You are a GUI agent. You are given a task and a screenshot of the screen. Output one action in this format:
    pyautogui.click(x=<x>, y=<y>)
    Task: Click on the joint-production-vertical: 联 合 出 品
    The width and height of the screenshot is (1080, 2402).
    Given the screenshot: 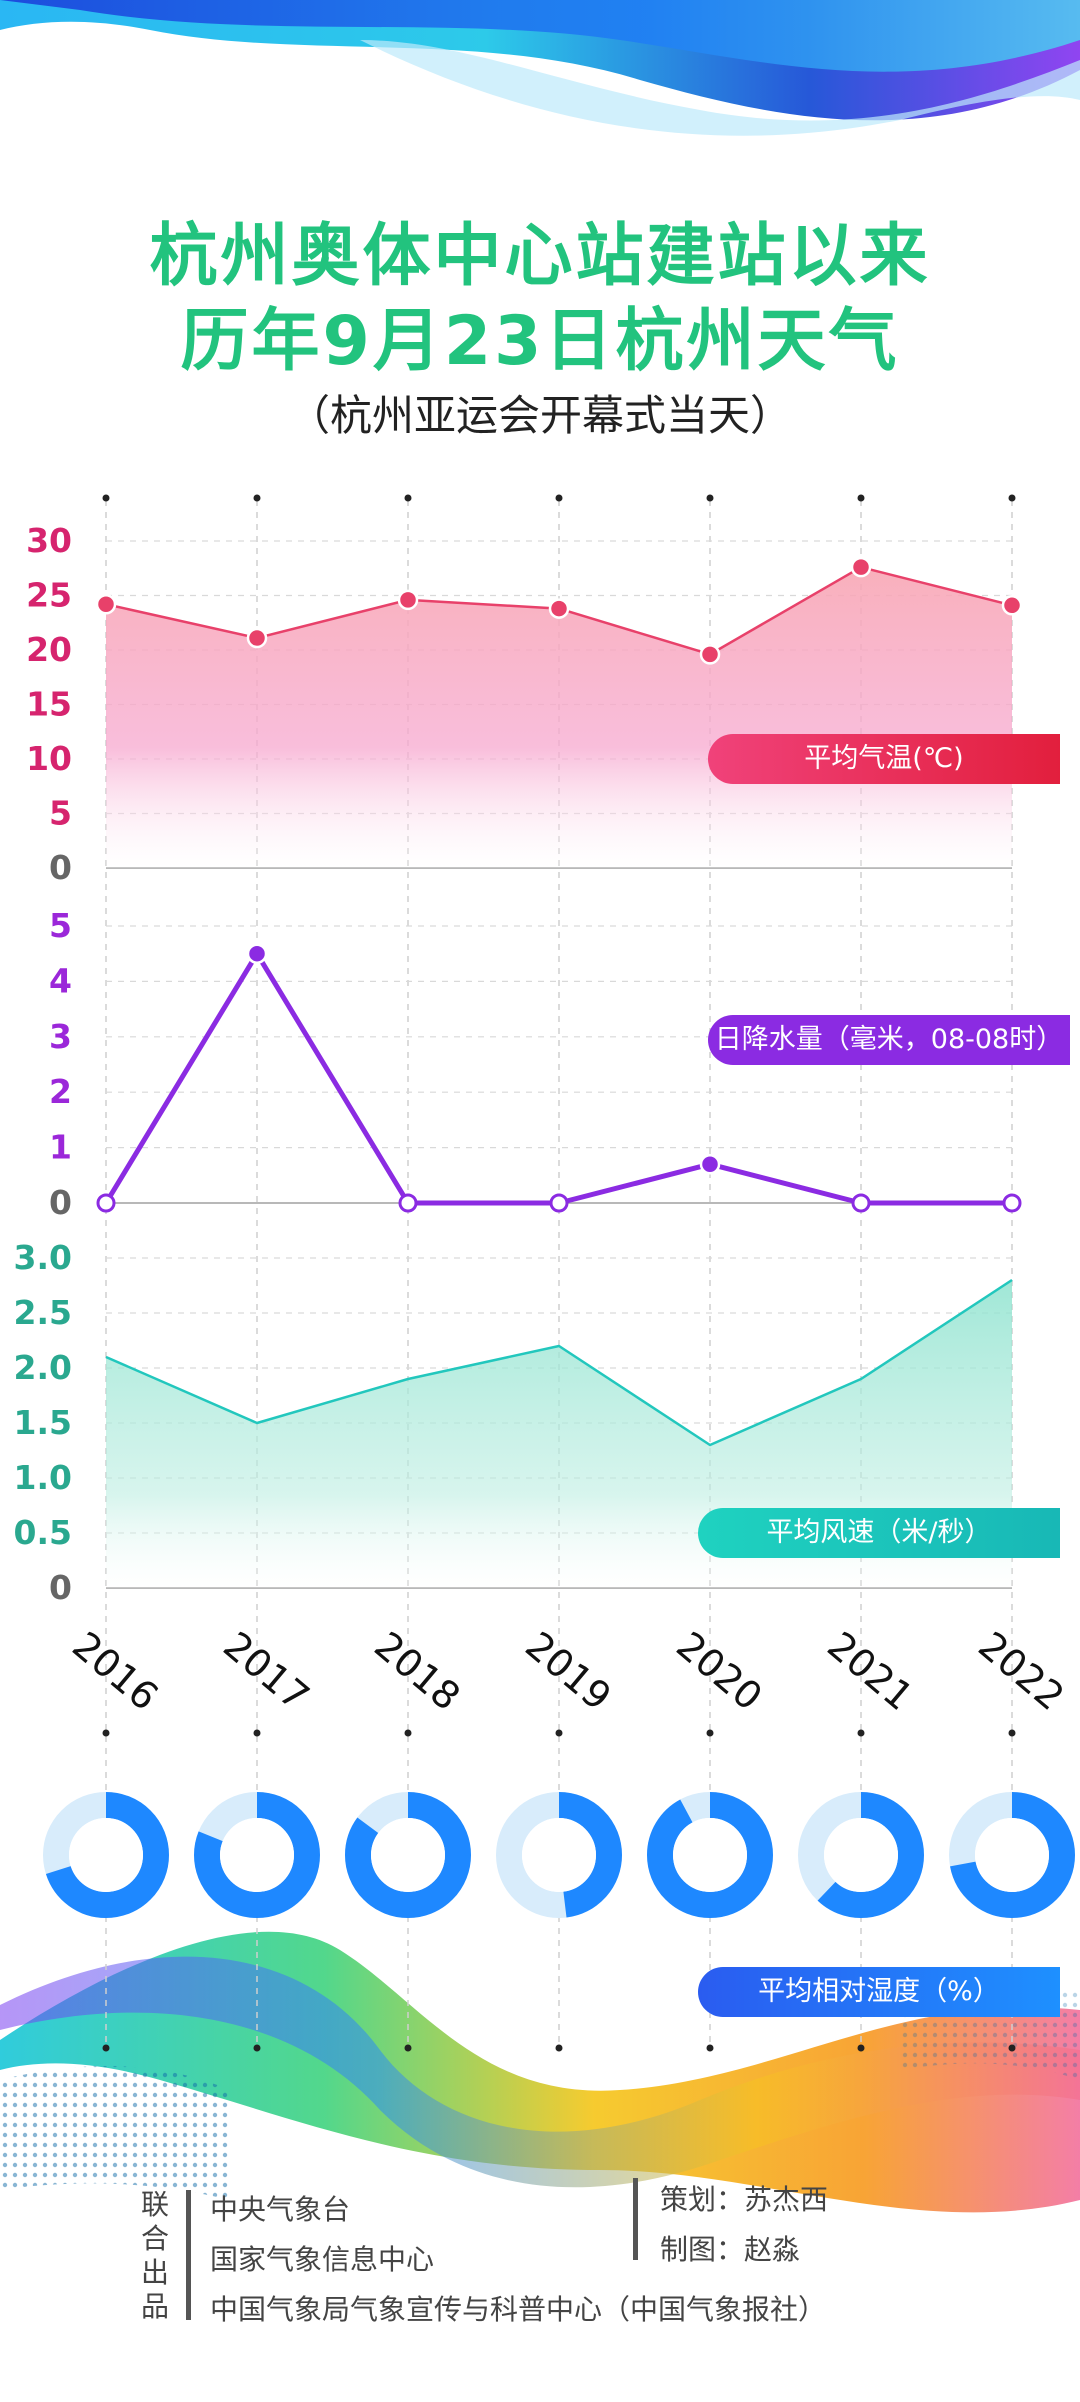 What is the action you would take?
    pyautogui.click(x=155, y=2256)
    